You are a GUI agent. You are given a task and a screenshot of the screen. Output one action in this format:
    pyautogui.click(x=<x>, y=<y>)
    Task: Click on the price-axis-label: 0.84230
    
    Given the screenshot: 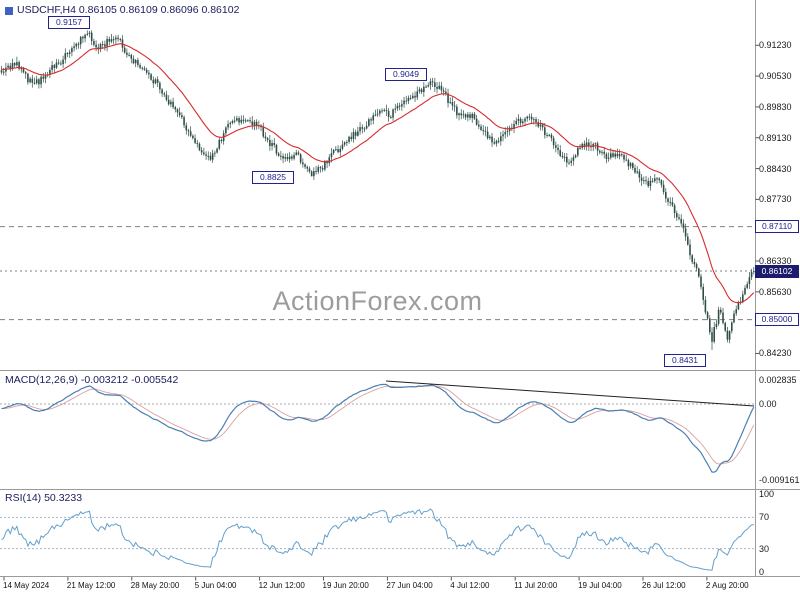 What is the action you would take?
    pyautogui.click(x=775, y=353)
    